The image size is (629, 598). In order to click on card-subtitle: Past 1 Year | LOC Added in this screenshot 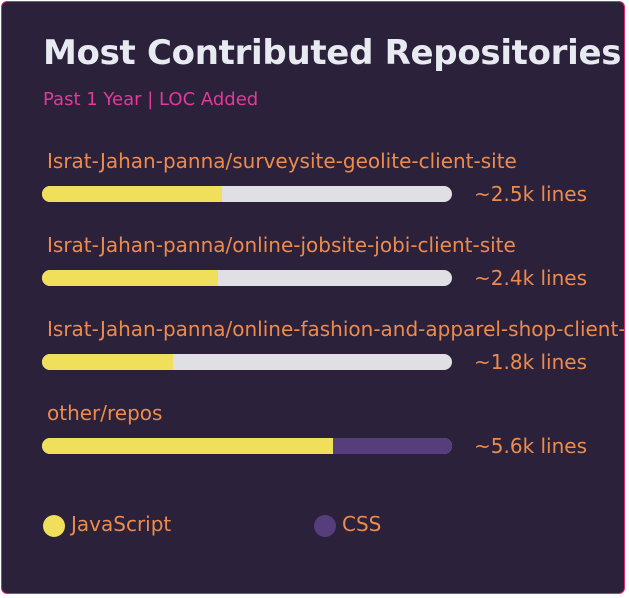, I will do `click(151, 99)`.